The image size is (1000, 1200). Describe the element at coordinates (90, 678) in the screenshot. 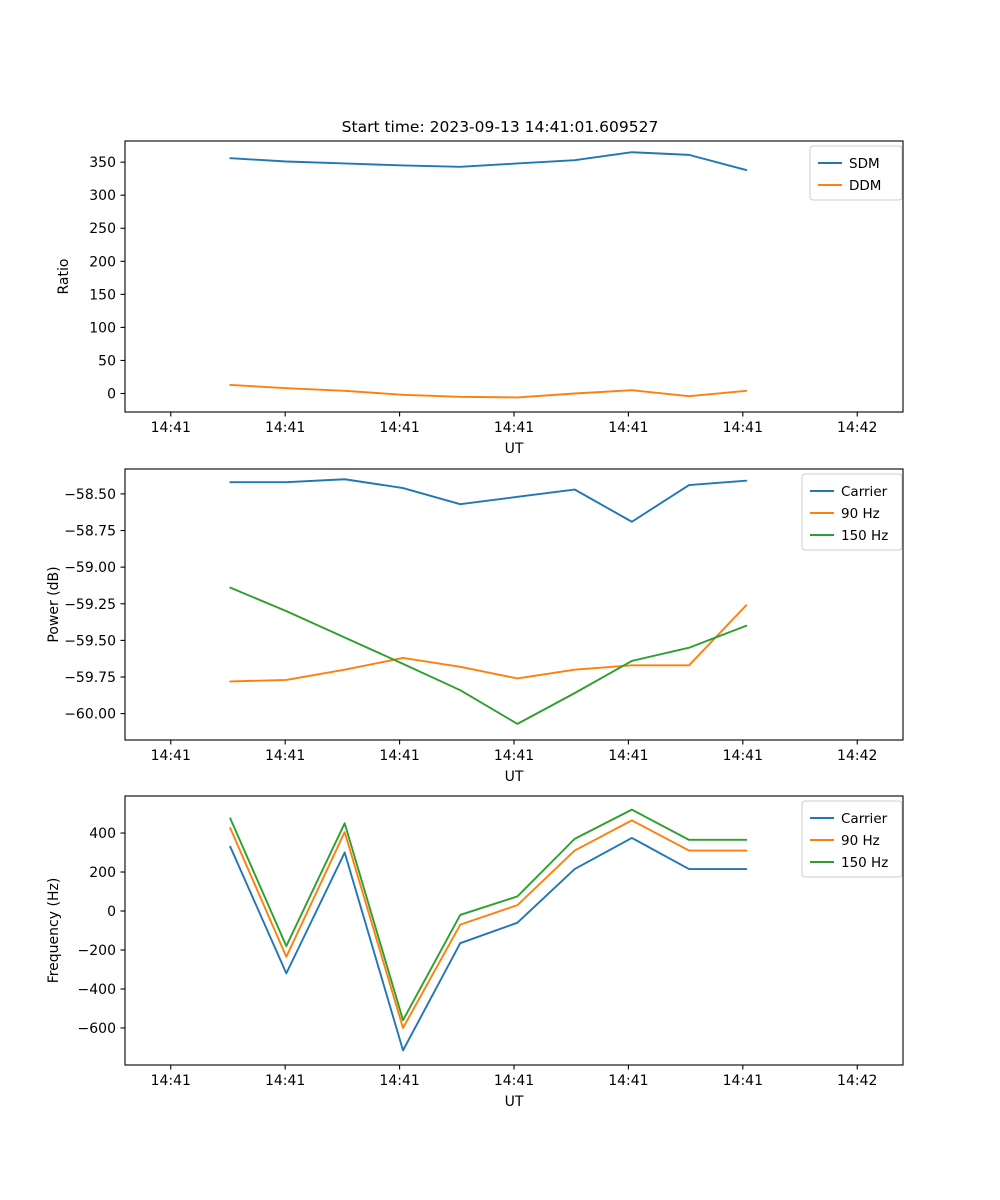

I see `y-tick-label: −59.75` at that location.